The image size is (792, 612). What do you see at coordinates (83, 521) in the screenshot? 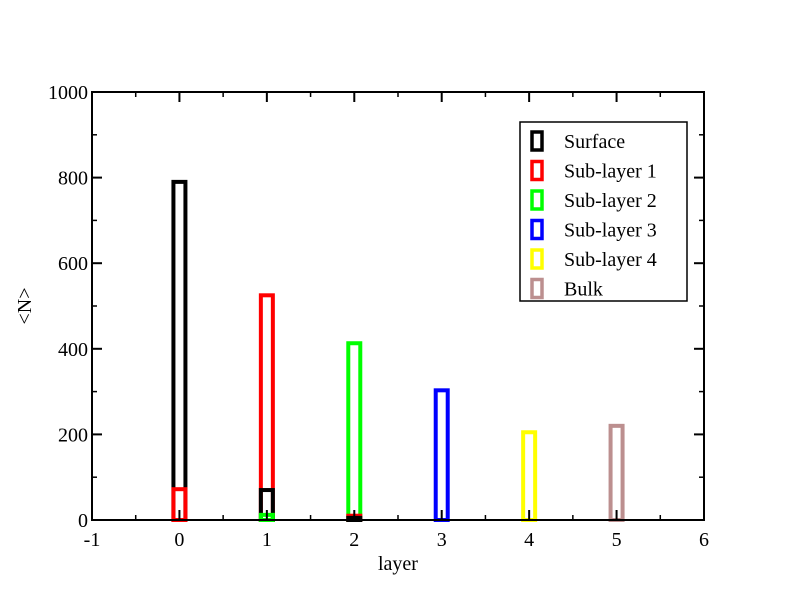
I see `y-tick-label: 0` at bounding box center [83, 521].